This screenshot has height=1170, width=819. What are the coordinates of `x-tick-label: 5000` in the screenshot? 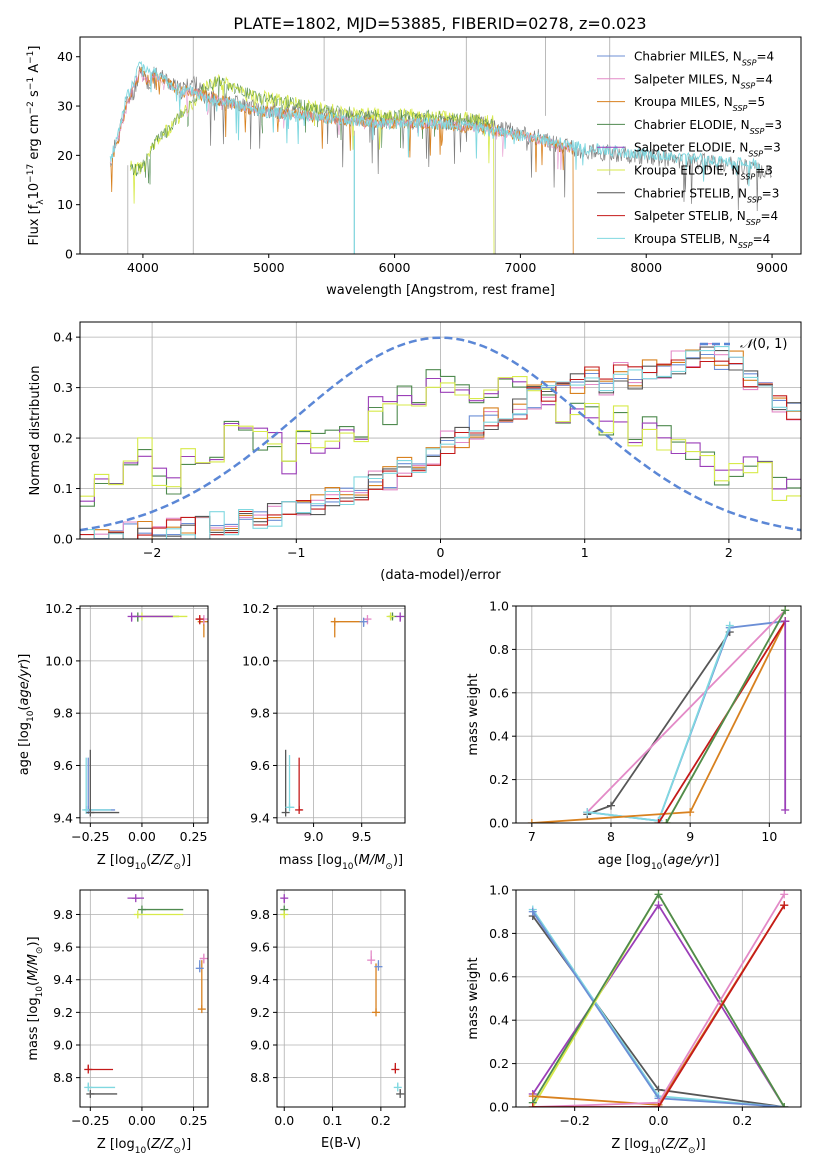 It's located at (269, 267).